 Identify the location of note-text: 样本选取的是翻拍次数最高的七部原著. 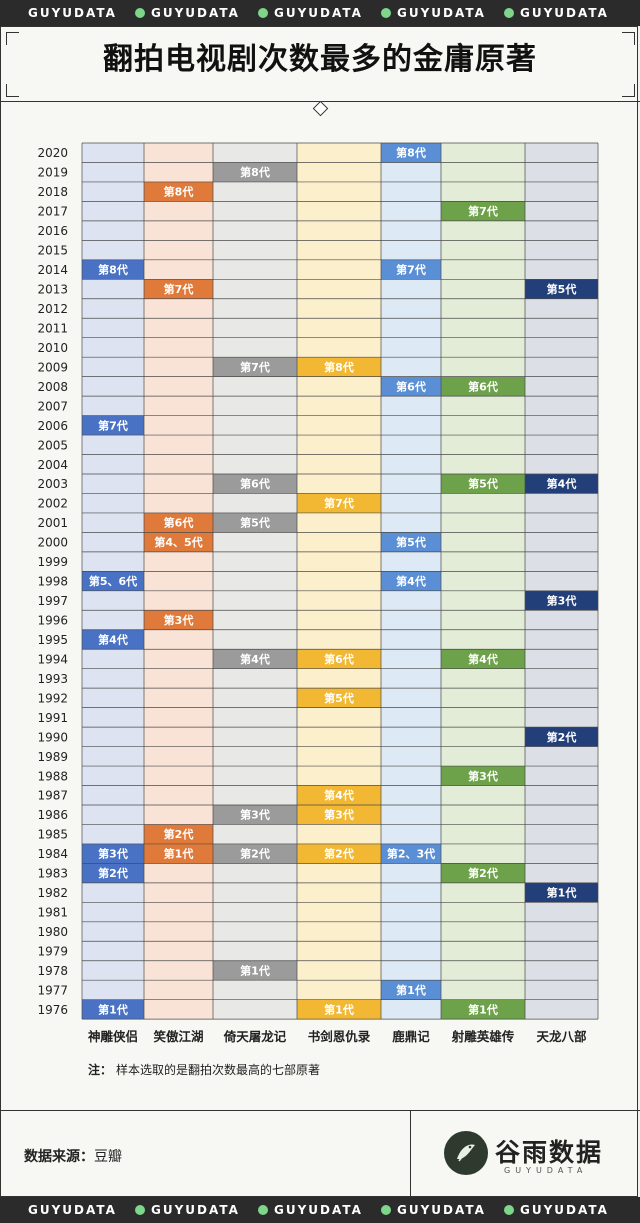
(218, 1070).